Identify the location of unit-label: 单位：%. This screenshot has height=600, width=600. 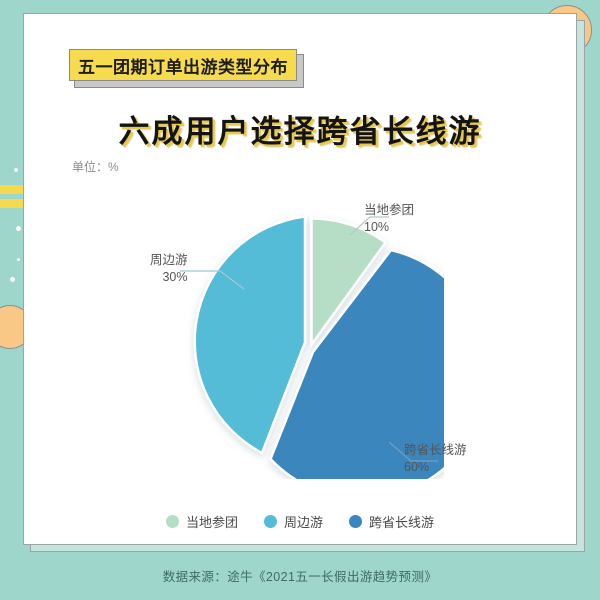
(95, 167).